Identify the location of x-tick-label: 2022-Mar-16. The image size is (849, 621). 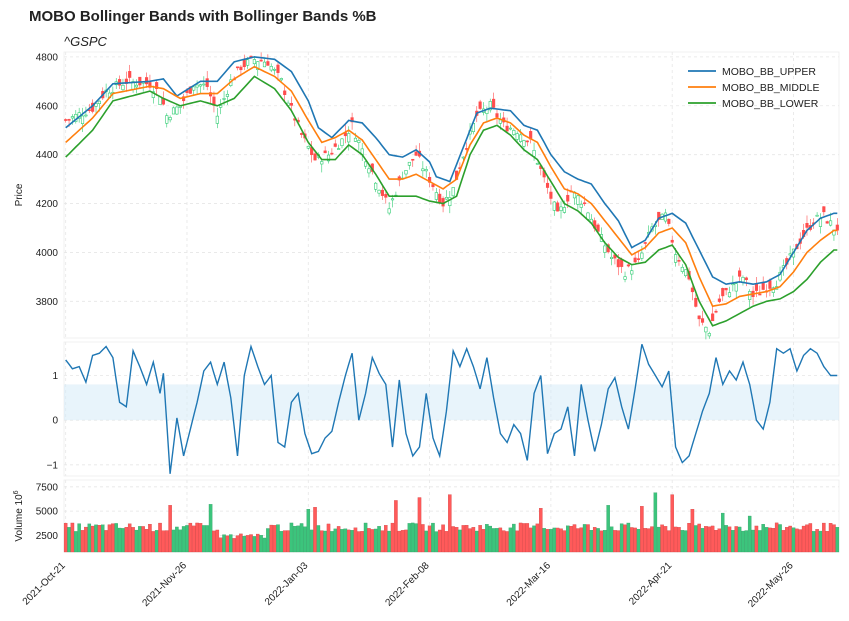
(529, 584).